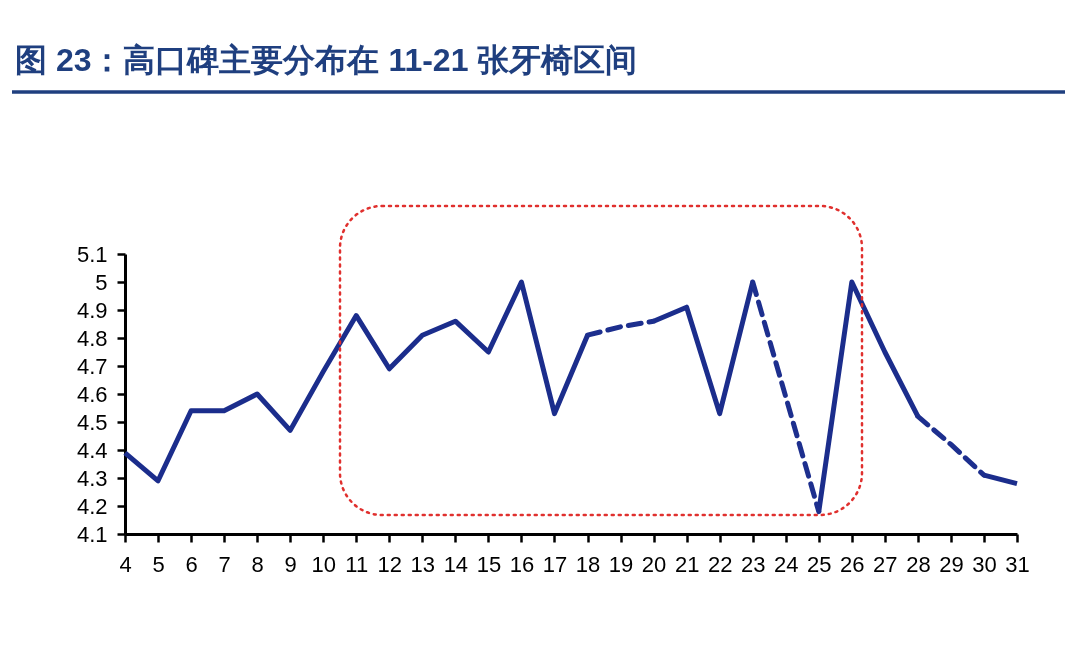 The image size is (1071, 657). I want to click on x-tick-label: 30, so click(984, 564).